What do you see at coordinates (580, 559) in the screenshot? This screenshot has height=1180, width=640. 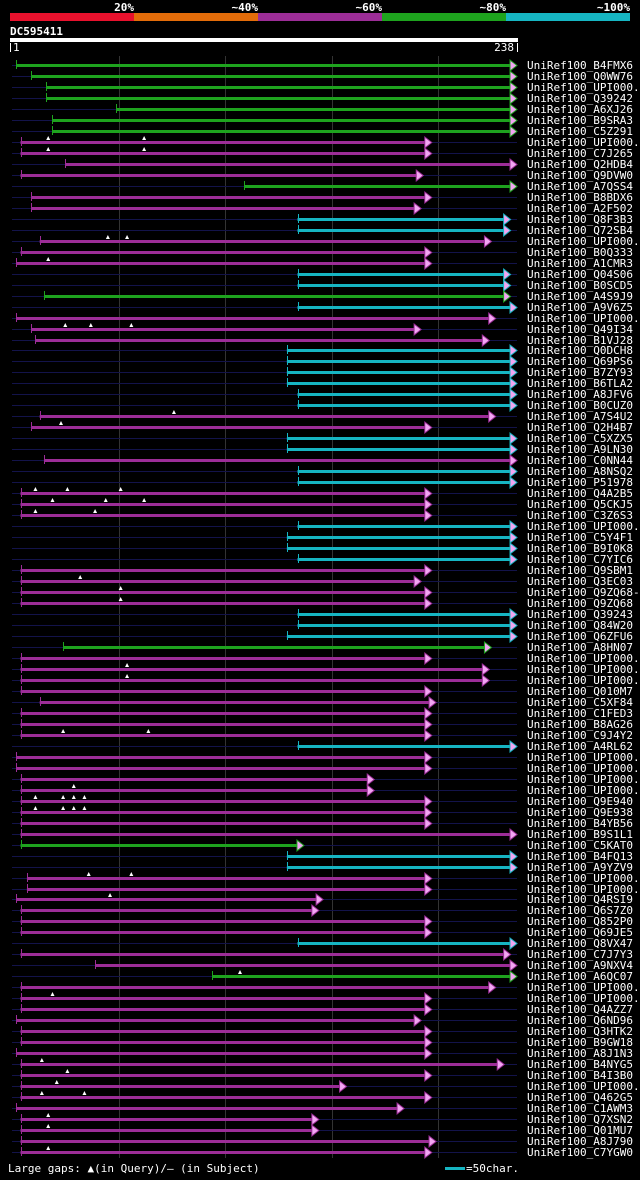 I see `hit-label: UniRef100_C7YIC6` at bounding box center [580, 559].